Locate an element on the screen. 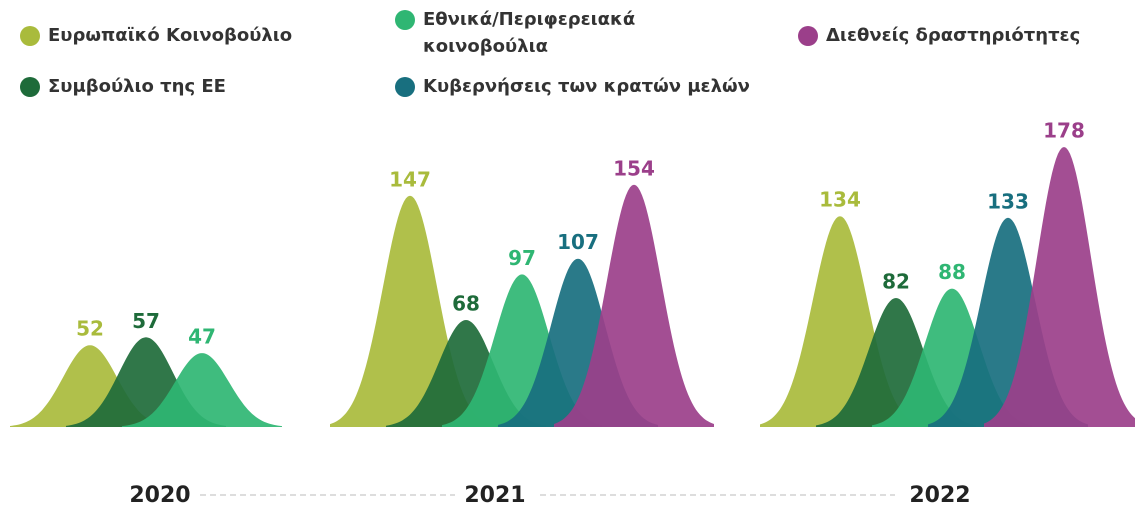  data-label: 88 is located at coordinates (952, 272).